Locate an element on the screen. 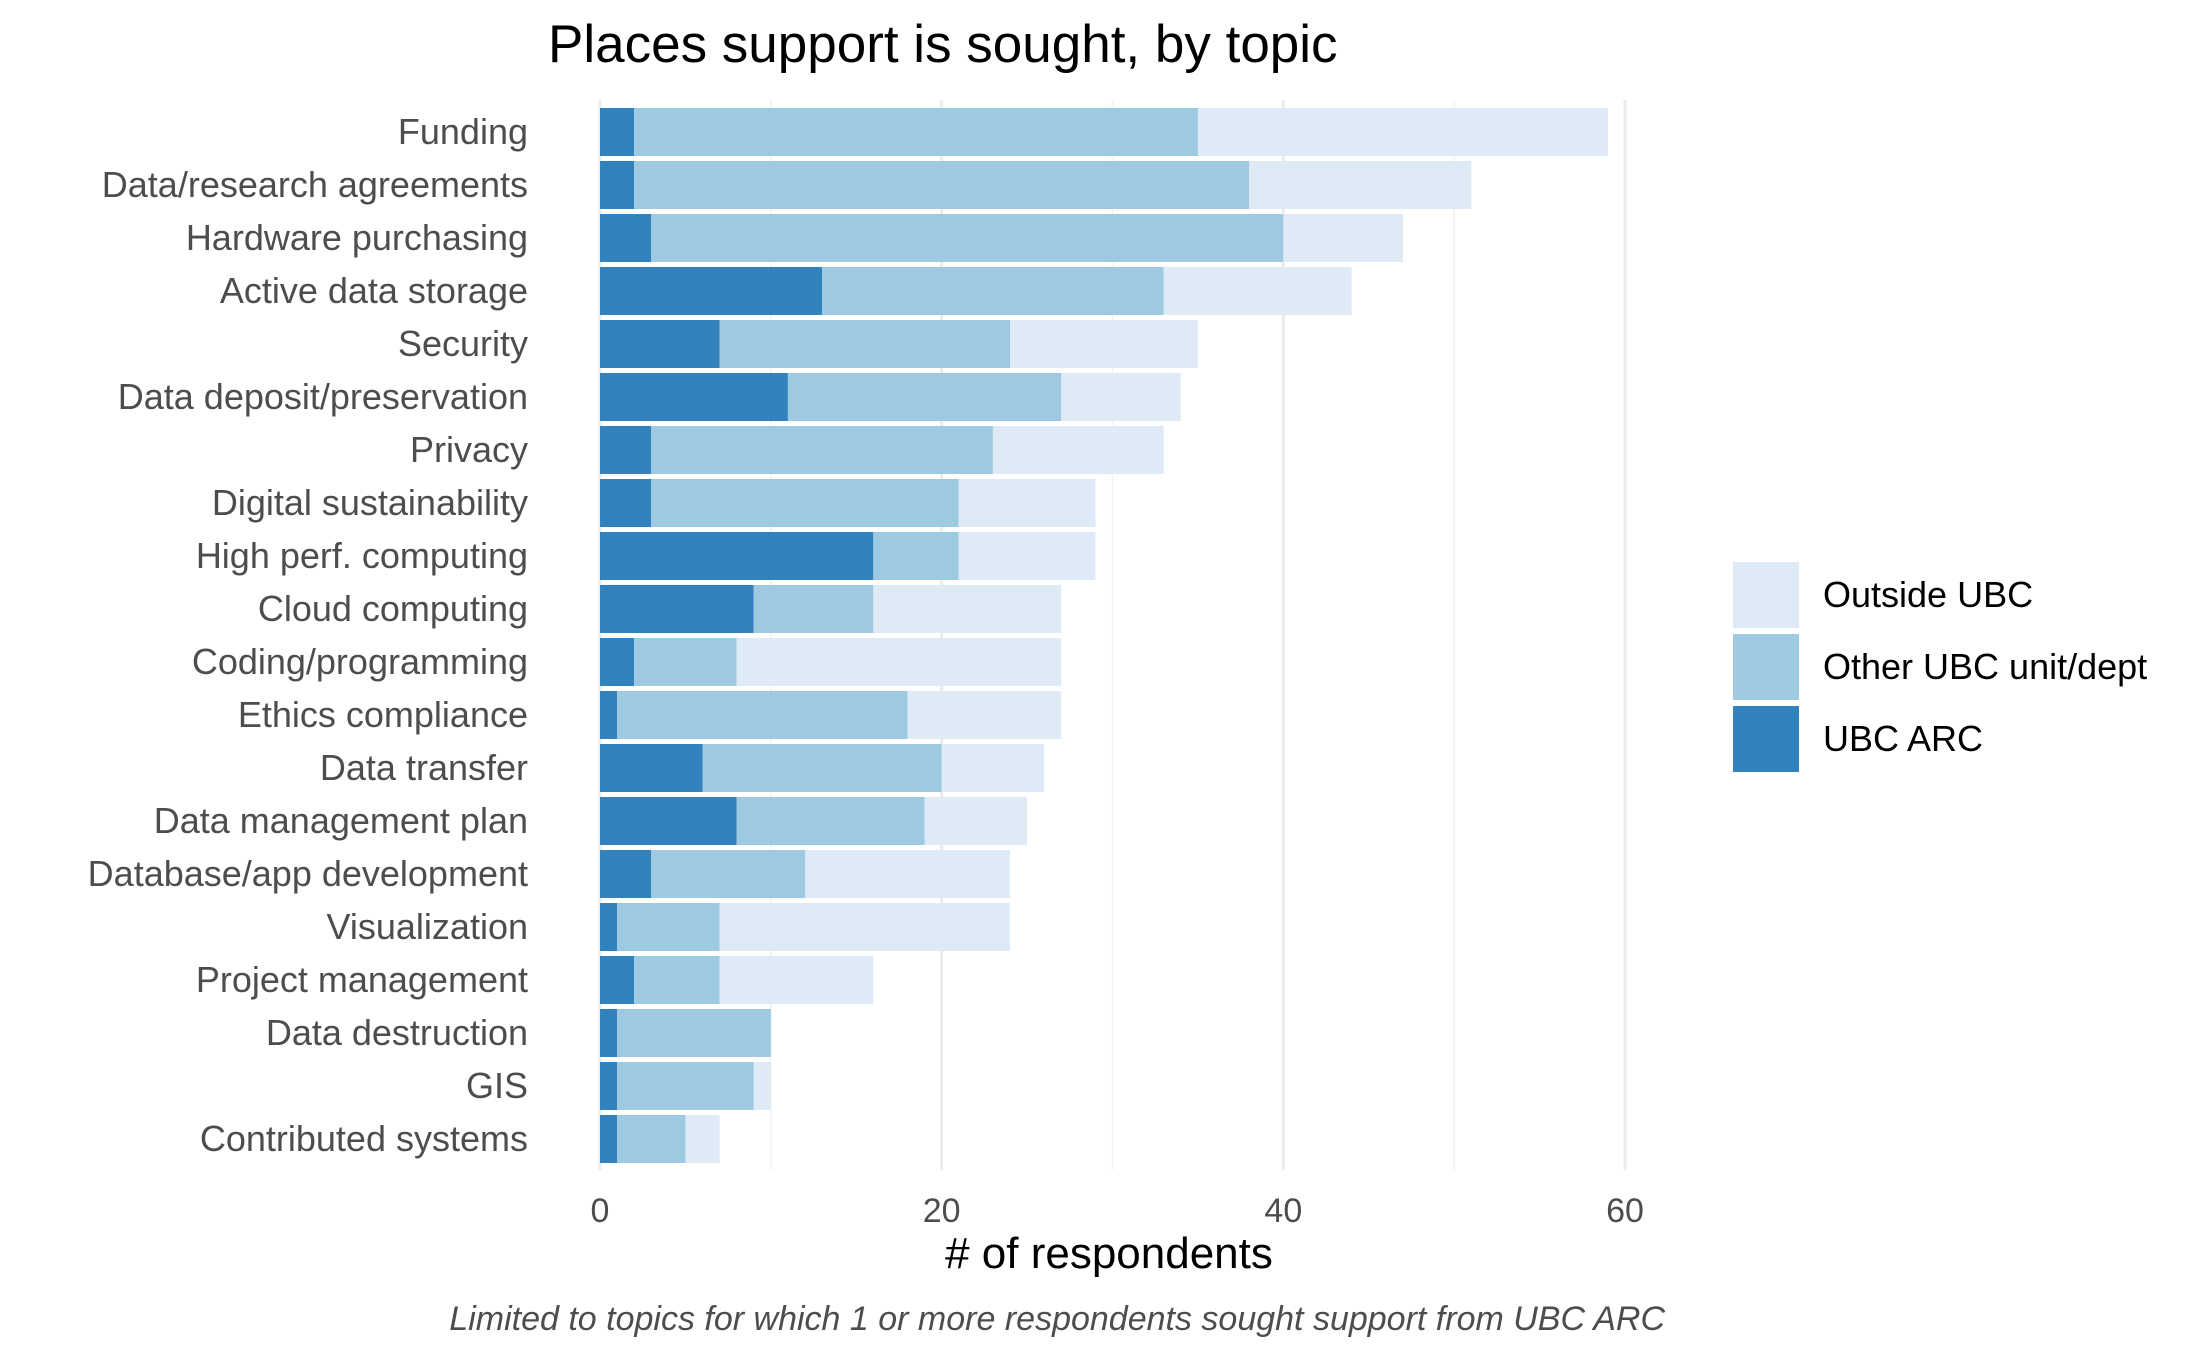  category-label: Cloud computing is located at coordinates (393, 608).